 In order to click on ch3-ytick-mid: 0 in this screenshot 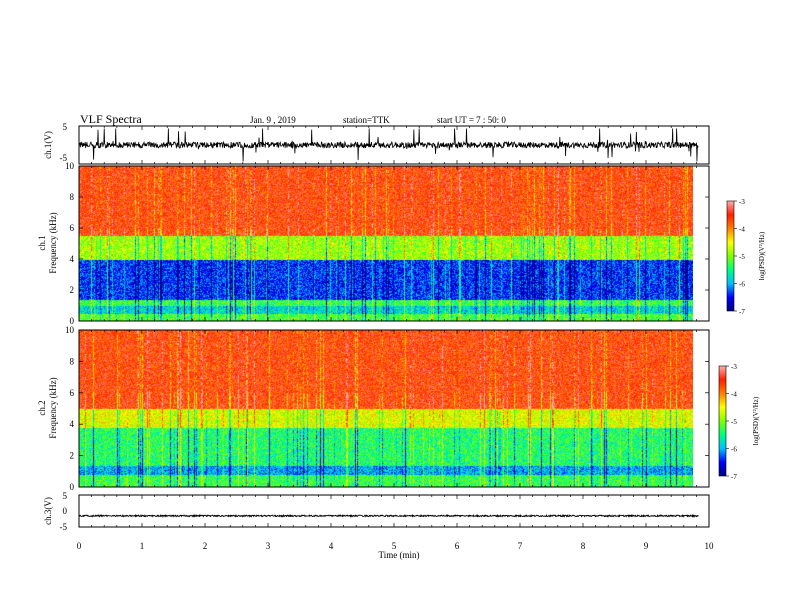, I will do `click(65, 511)`.